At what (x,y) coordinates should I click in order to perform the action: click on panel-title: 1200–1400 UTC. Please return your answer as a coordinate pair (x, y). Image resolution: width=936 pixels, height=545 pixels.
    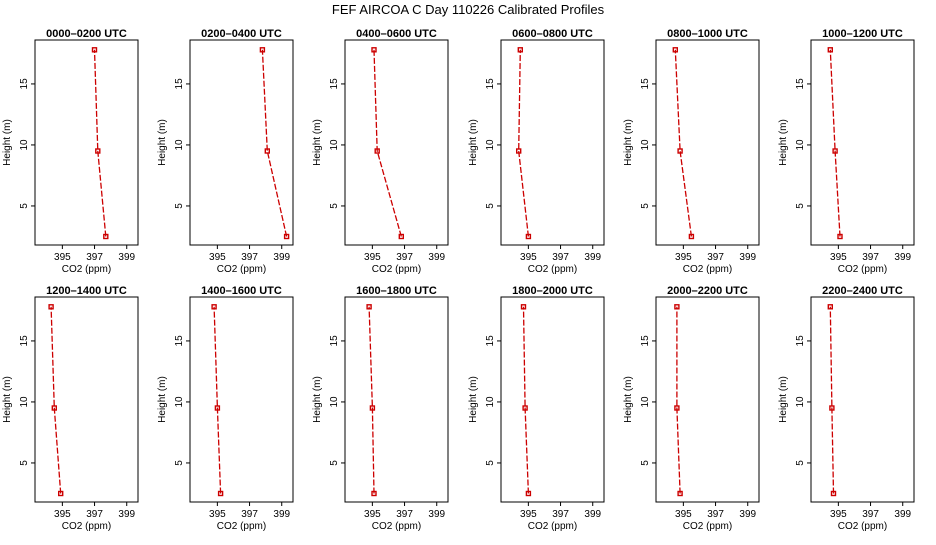
    Looking at the image, I should click on (86, 291).